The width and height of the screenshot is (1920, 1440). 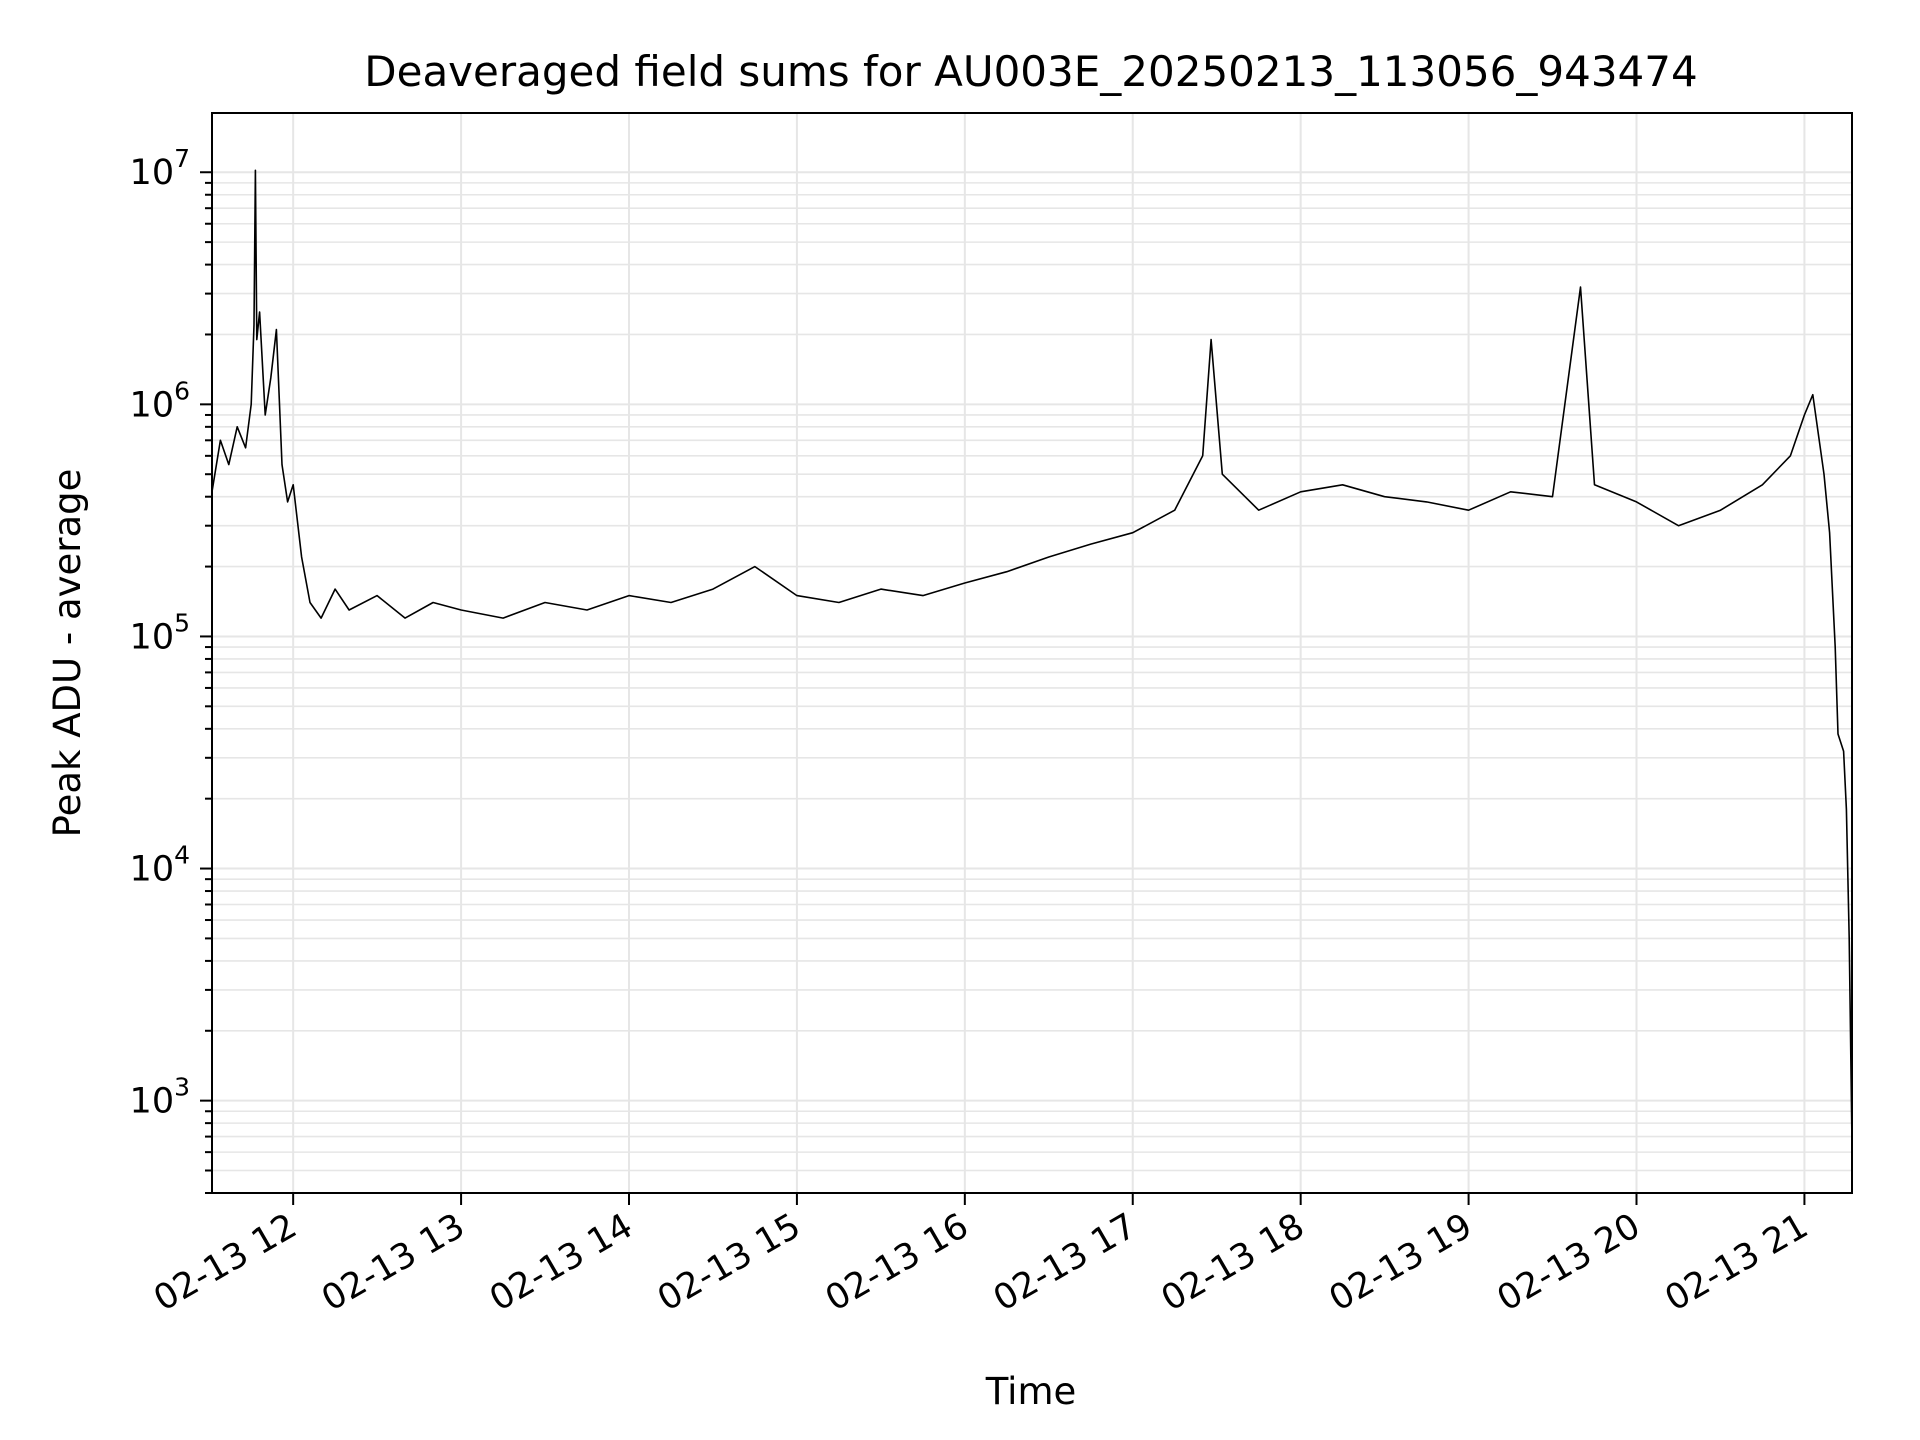 I want to click on x-axis-label: Time, so click(x=1031, y=1391).